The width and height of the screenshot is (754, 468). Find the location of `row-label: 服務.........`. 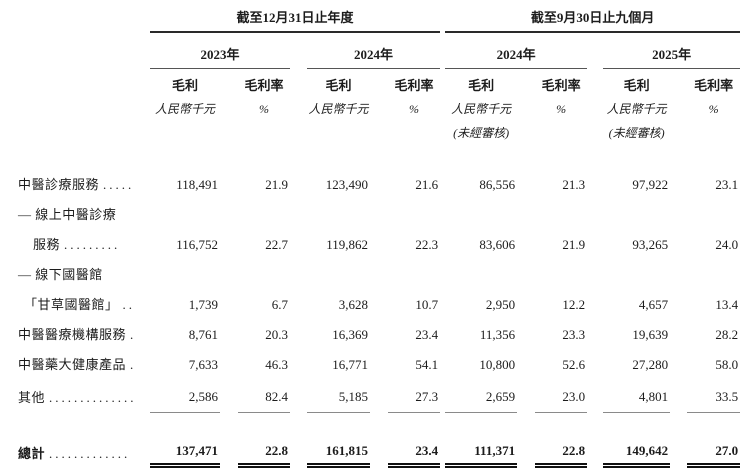

row-label: 服務......... is located at coordinates (77, 245).